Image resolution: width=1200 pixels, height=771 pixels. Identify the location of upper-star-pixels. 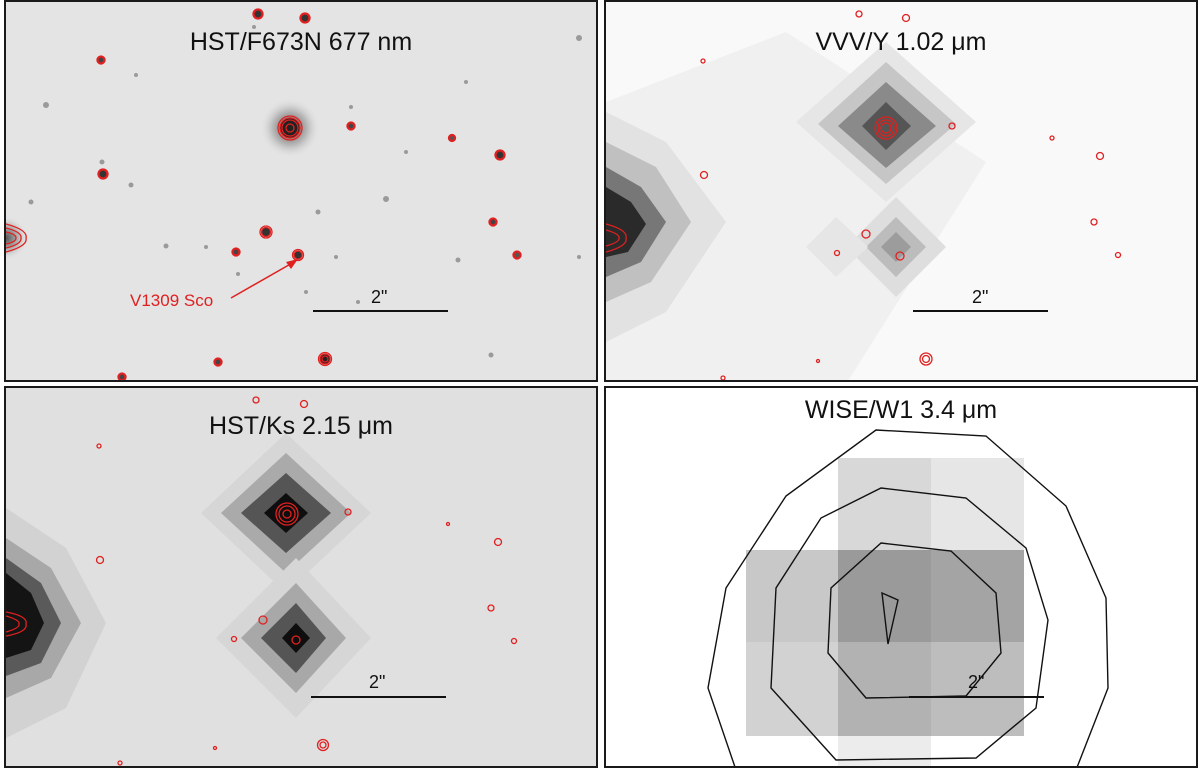
(286, 513).